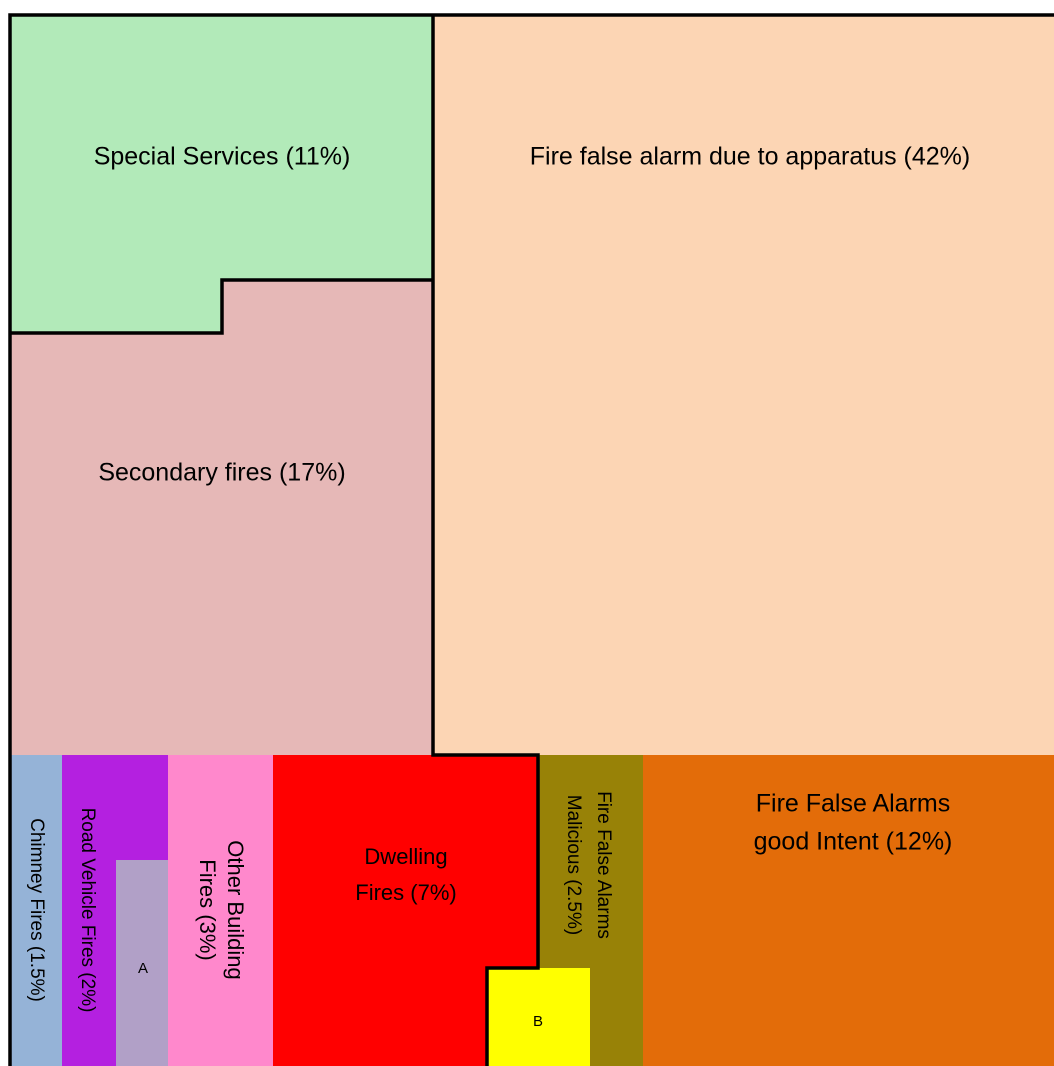 The image size is (1054, 1066). I want to click on label: B, so click(538, 1021).